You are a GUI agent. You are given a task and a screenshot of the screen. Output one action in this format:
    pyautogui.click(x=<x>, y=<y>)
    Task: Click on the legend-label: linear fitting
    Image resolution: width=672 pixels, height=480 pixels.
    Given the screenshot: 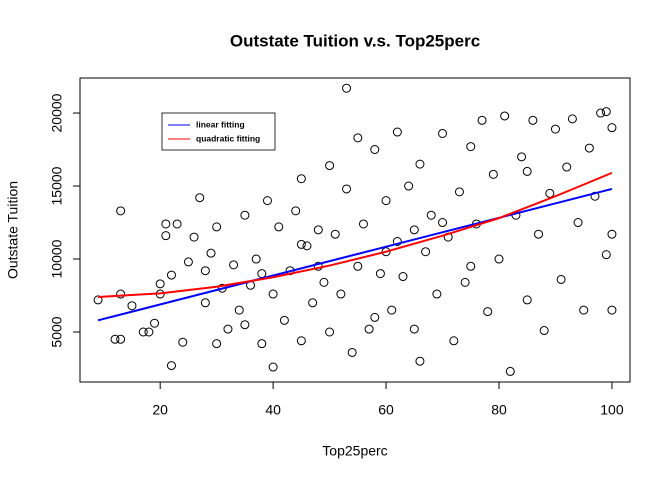 What is the action you would take?
    pyautogui.click(x=220, y=124)
    